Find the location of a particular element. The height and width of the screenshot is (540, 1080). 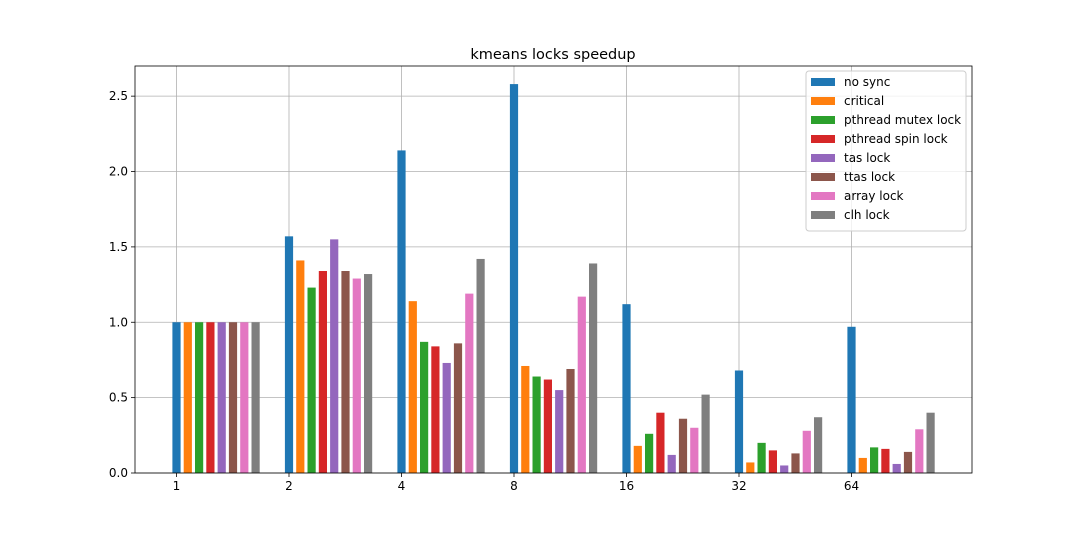

y-tick-label: 2.5 is located at coordinates (118, 96).